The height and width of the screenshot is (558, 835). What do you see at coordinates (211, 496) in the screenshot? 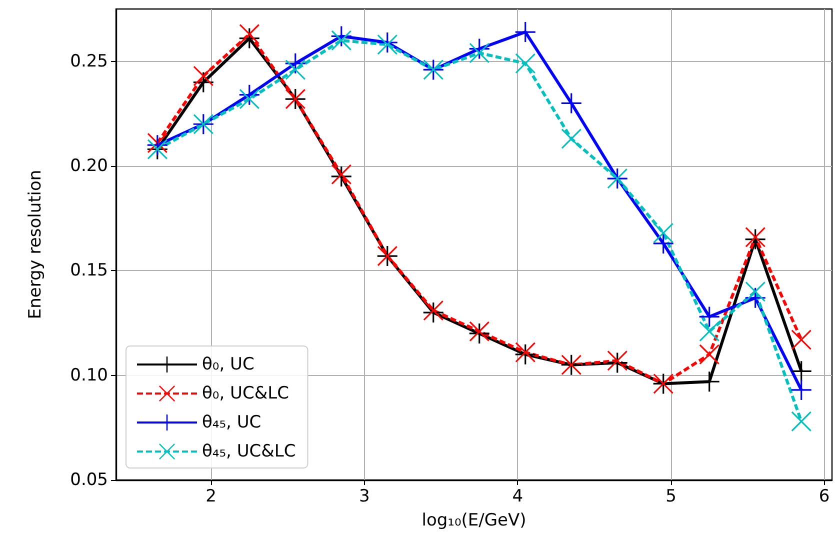
I see `x-tick-label: 2` at bounding box center [211, 496].